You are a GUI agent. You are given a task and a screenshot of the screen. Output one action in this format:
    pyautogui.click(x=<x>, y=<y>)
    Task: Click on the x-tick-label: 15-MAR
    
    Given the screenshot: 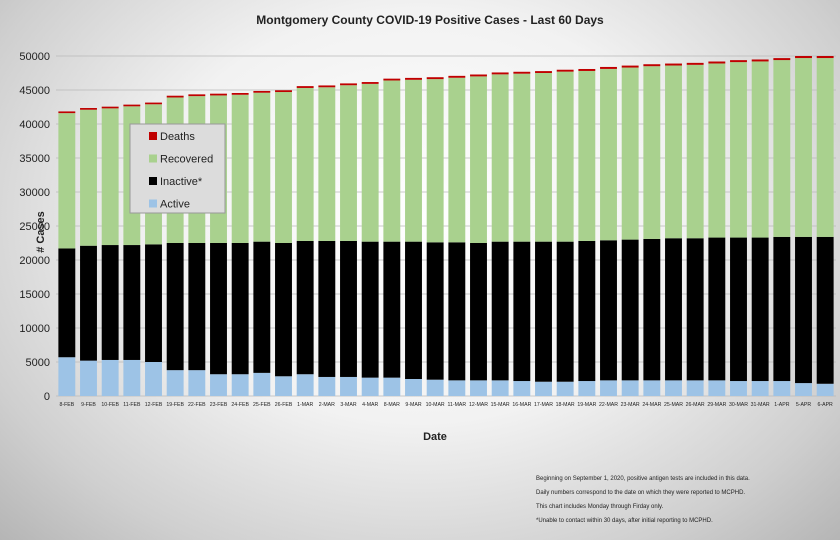 What is the action you would take?
    pyautogui.click(x=500, y=405)
    